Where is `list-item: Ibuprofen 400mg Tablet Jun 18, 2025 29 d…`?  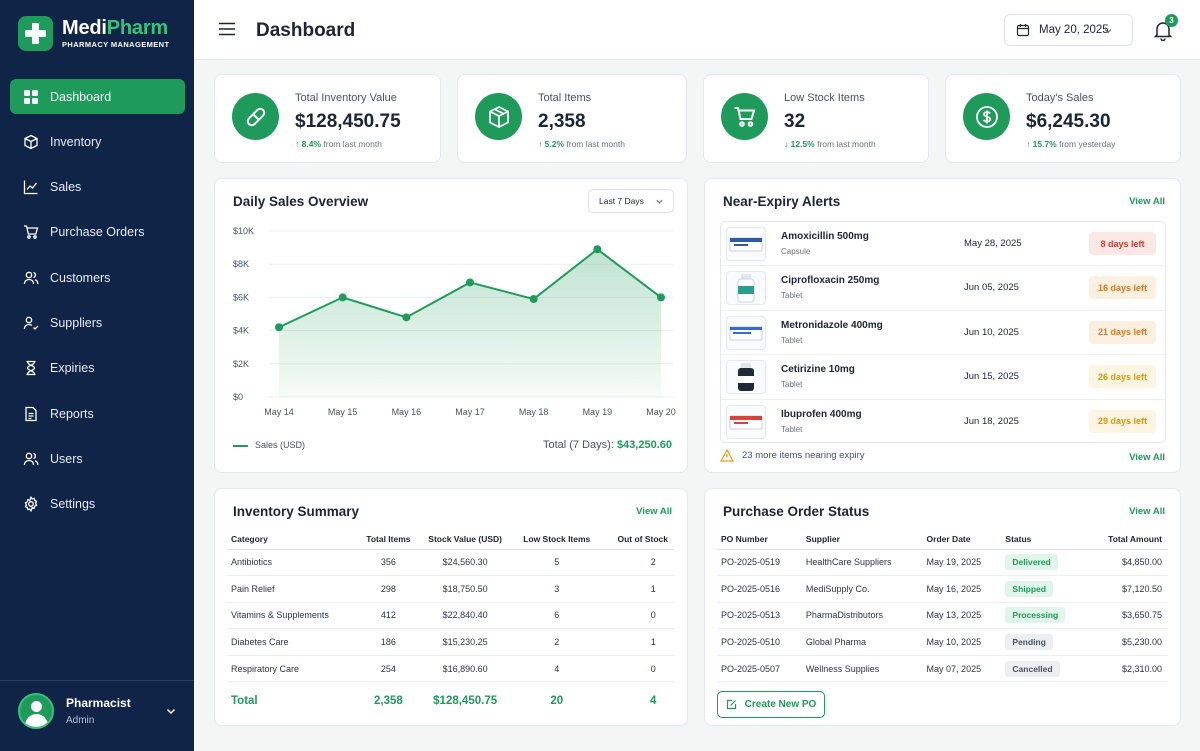 list-item: Ibuprofen 400mg Tablet Jun 18, 2025 29 d… is located at coordinates (943, 422).